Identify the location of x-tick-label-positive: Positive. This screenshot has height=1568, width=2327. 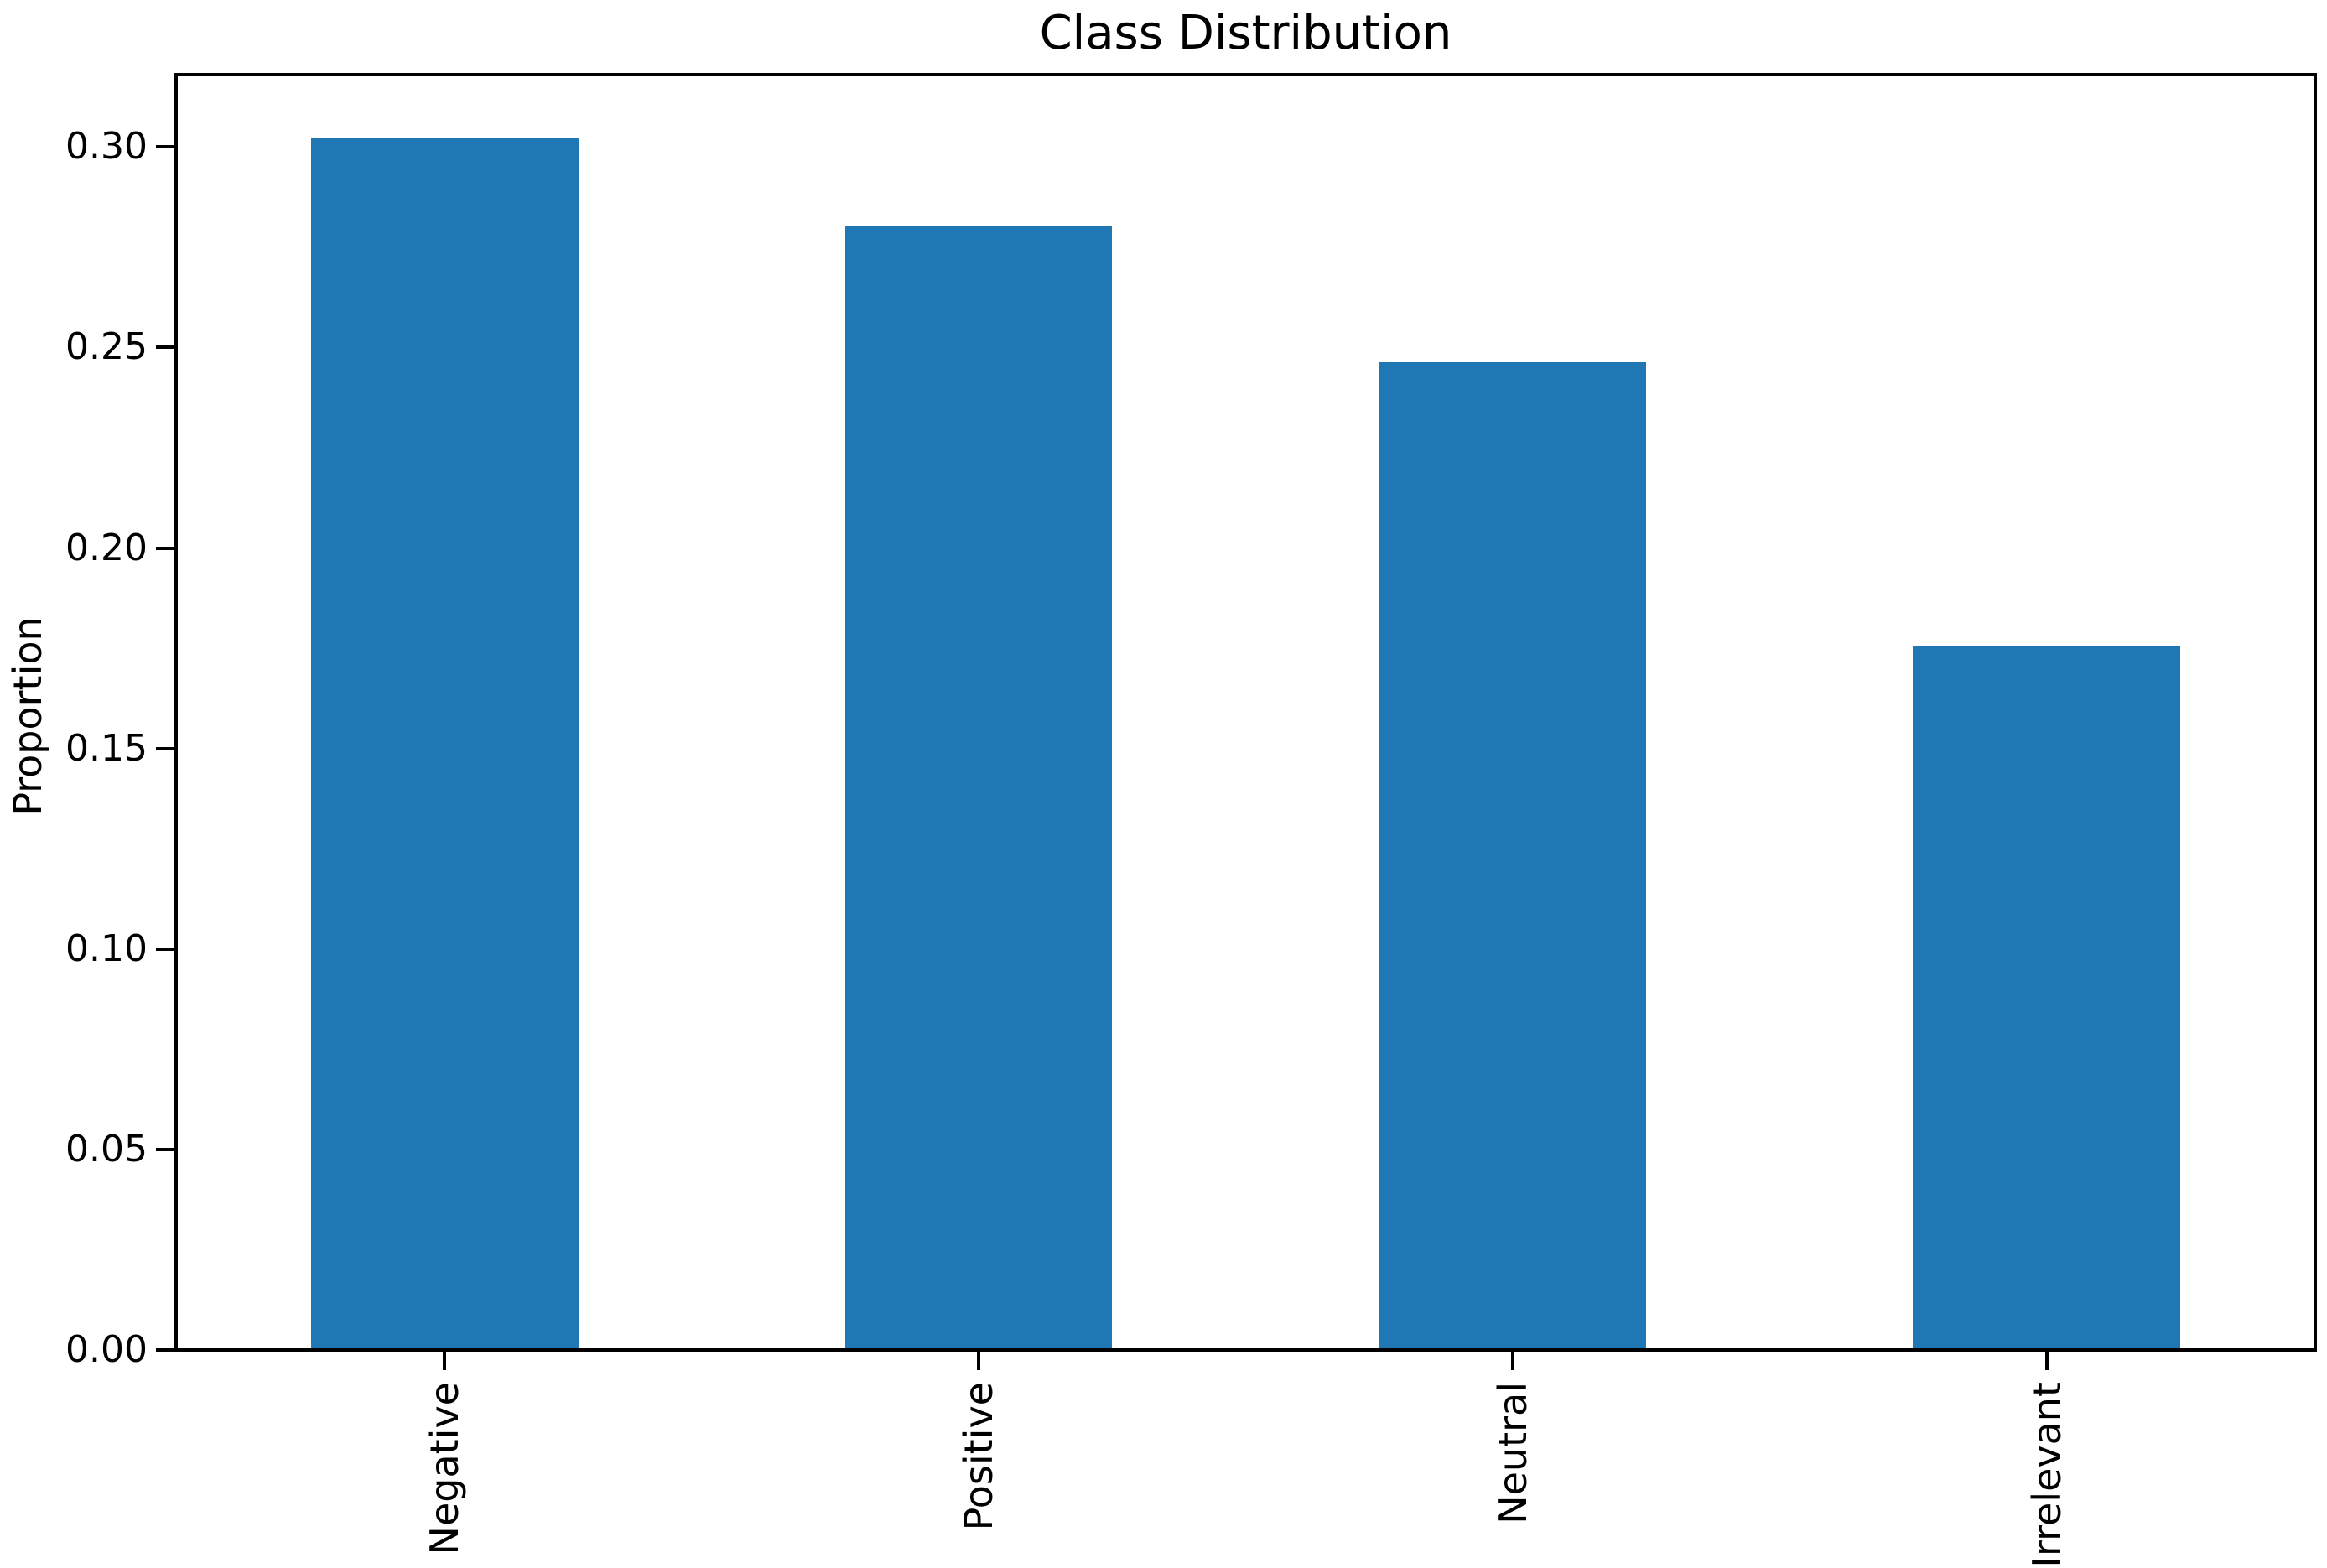
(979, 1456).